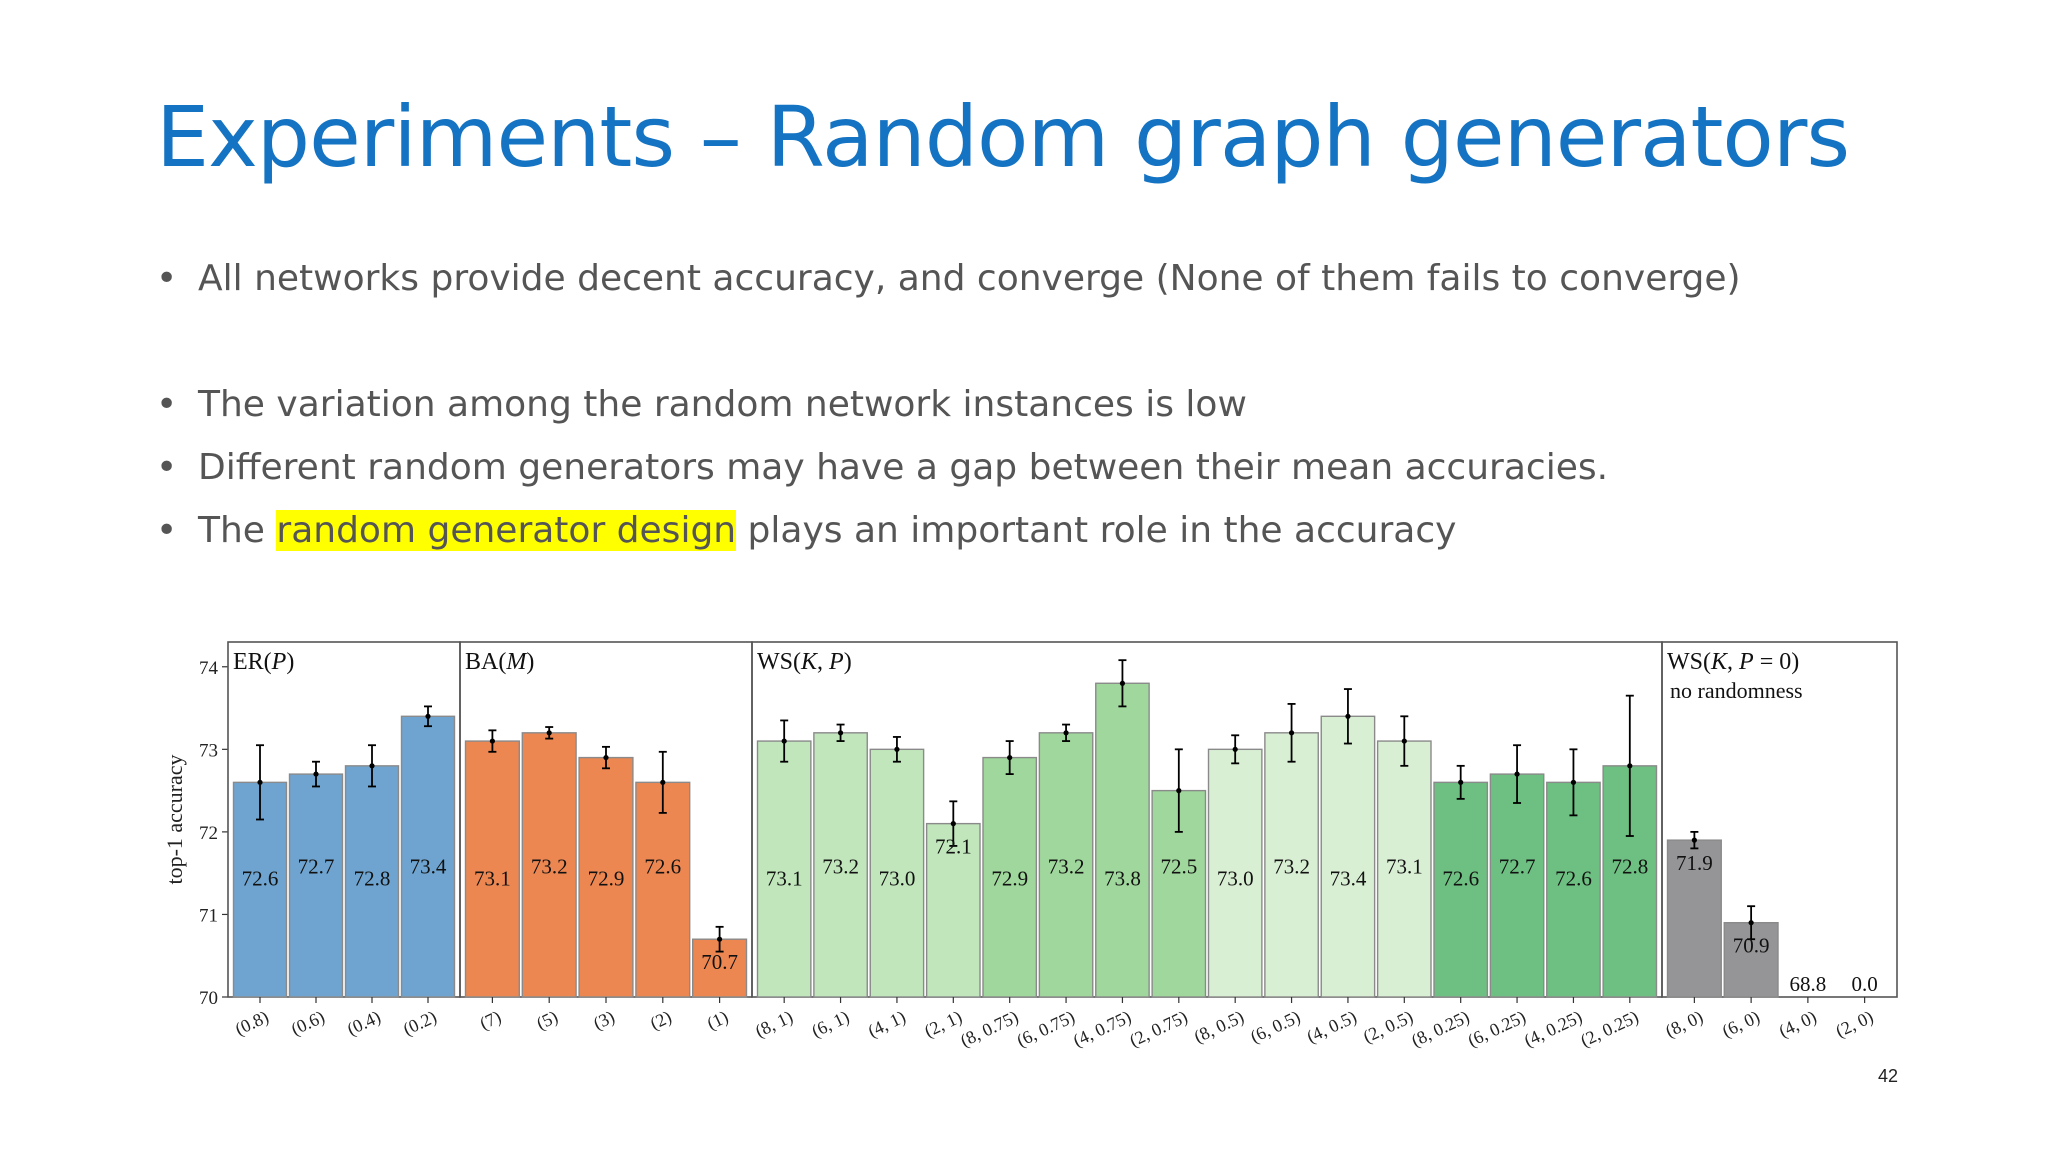 The image size is (2048, 1152). What do you see at coordinates (1777, 662) in the screenshot?
I see `panel-title-part: = 0)` at bounding box center [1777, 662].